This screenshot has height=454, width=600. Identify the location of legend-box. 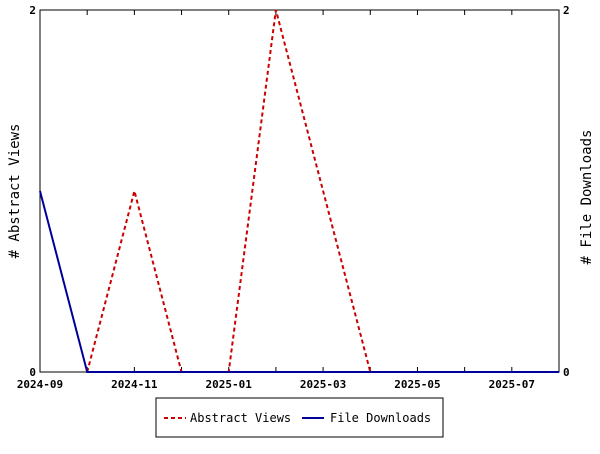
(299, 417).